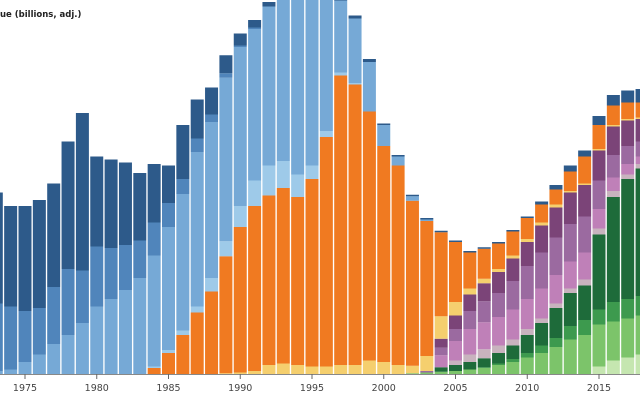 This screenshot has height=400, width=640. What do you see at coordinates (369, 236) in the screenshot?
I see `bar-segment-1999-s9` at bounding box center [369, 236].